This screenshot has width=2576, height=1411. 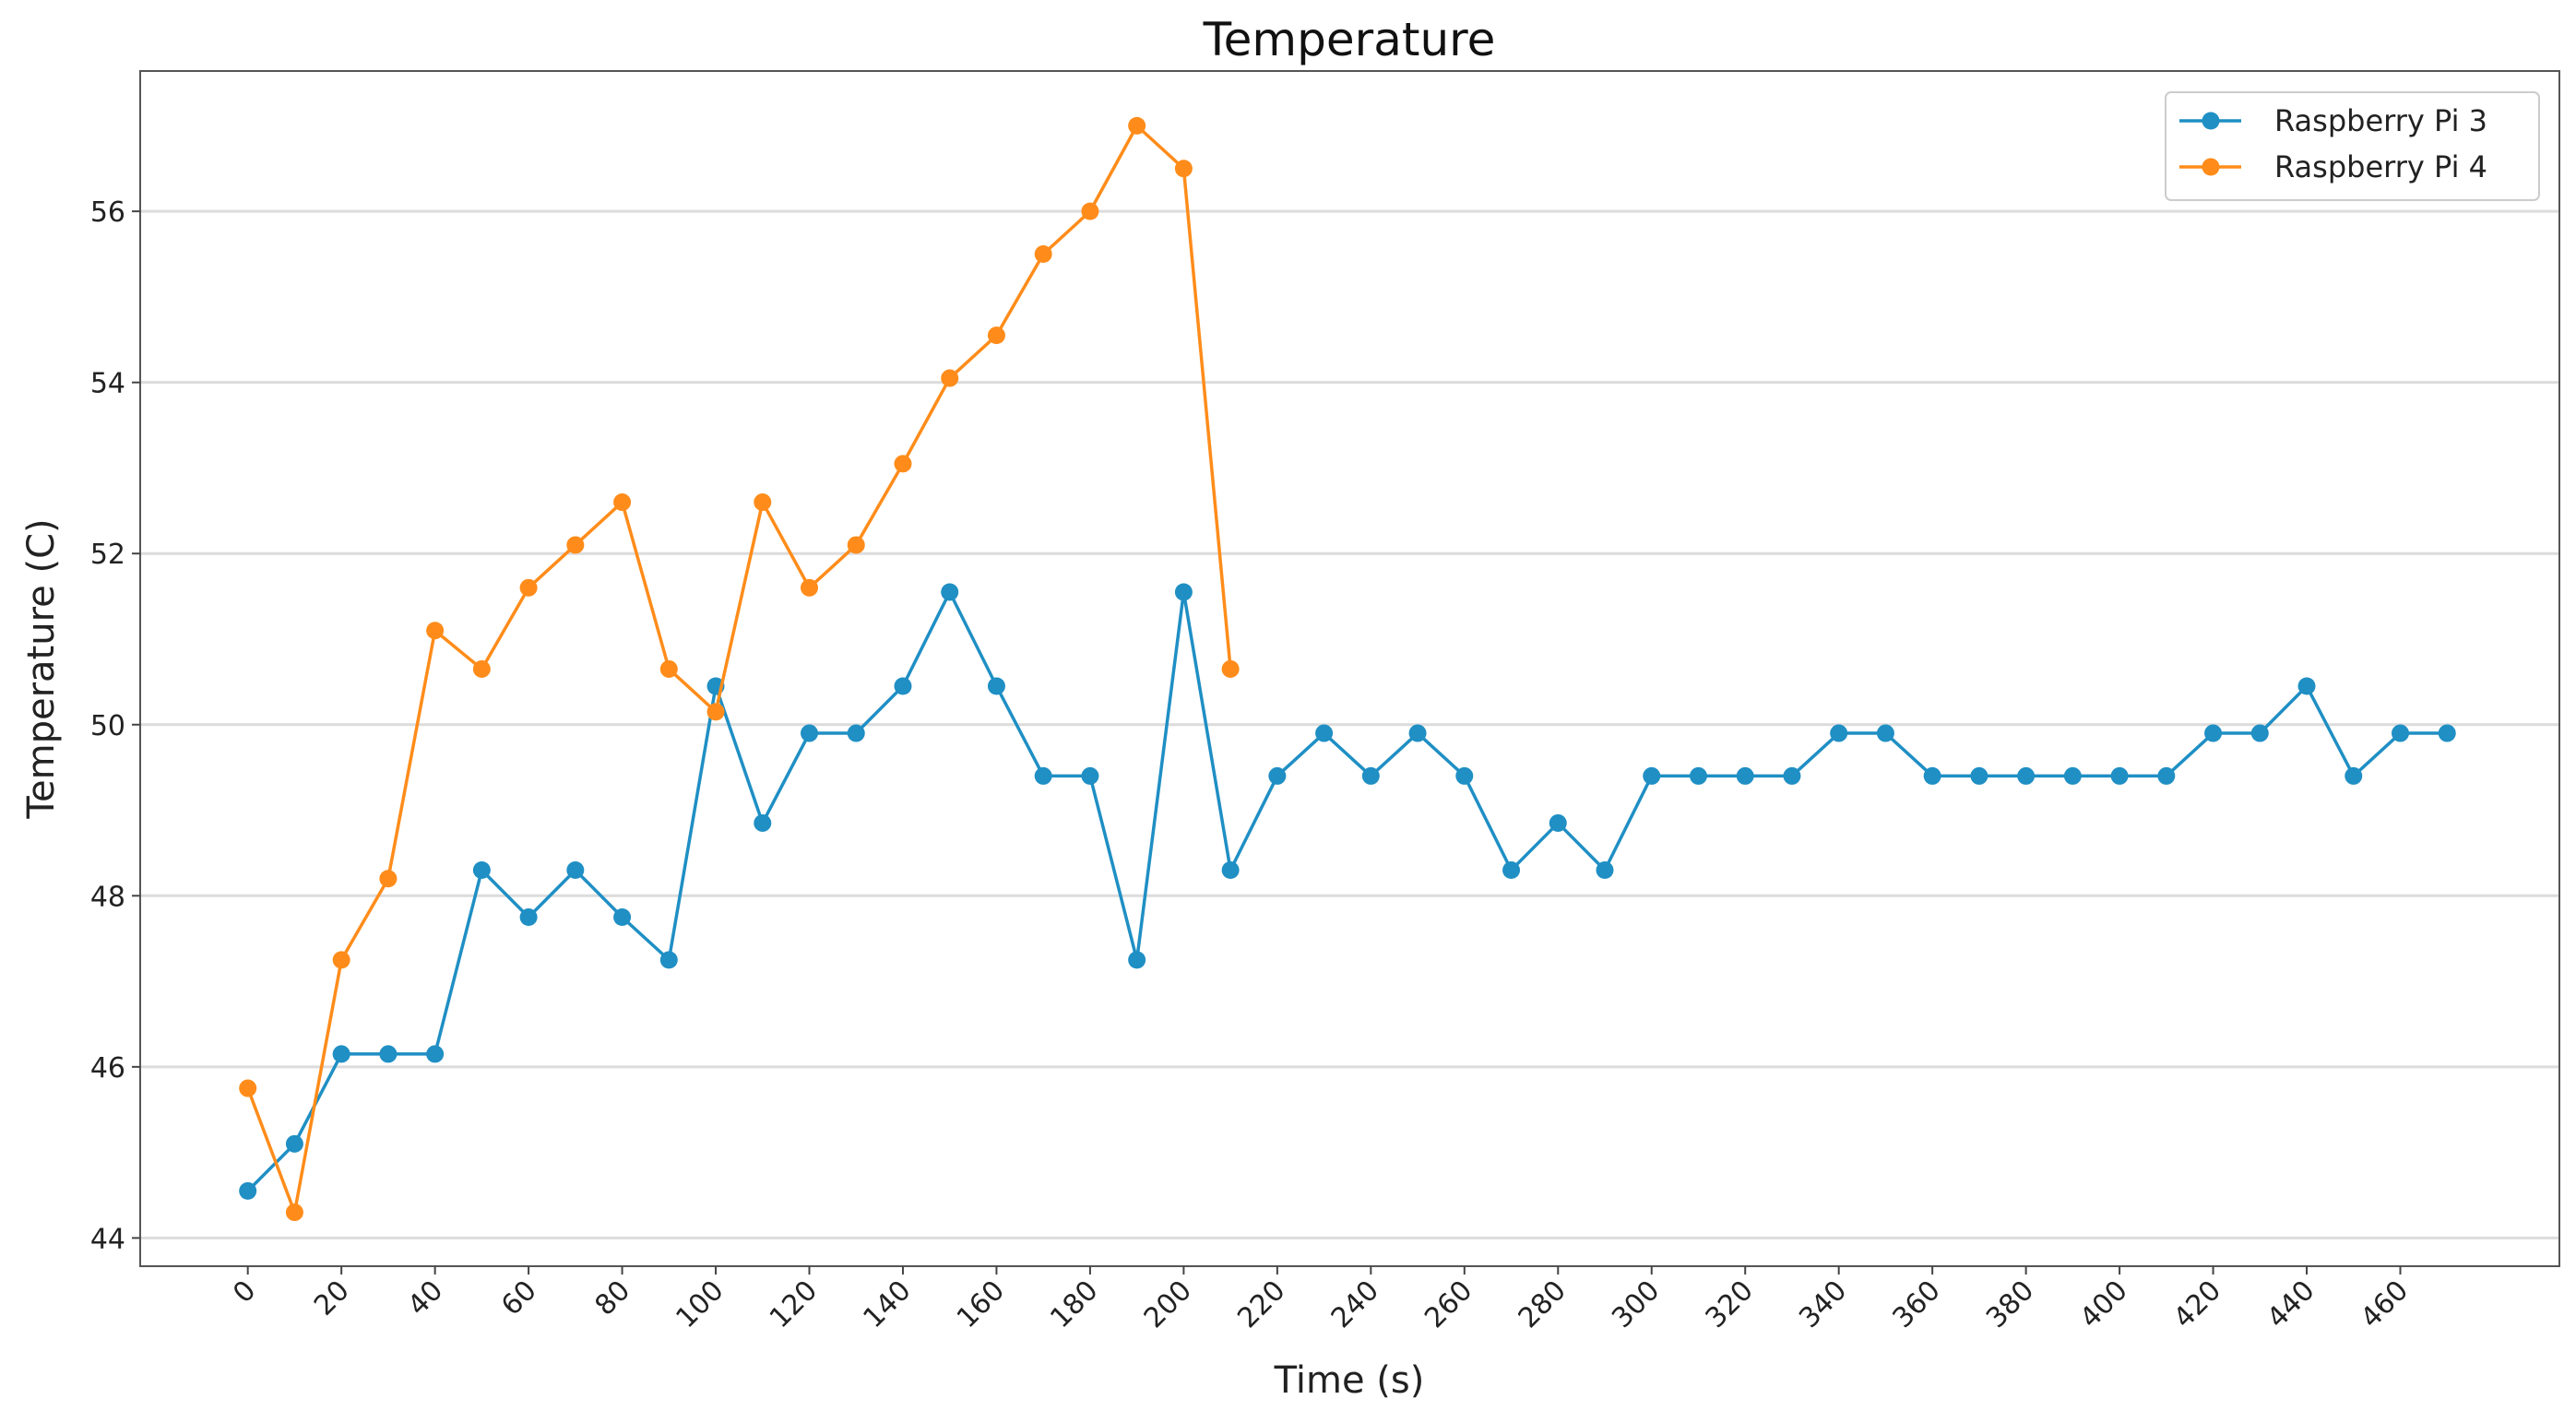 What do you see at coordinates (1349, 39) in the screenshot?
I see `chart-title: Temperature` at bounding box center [1349, 39].